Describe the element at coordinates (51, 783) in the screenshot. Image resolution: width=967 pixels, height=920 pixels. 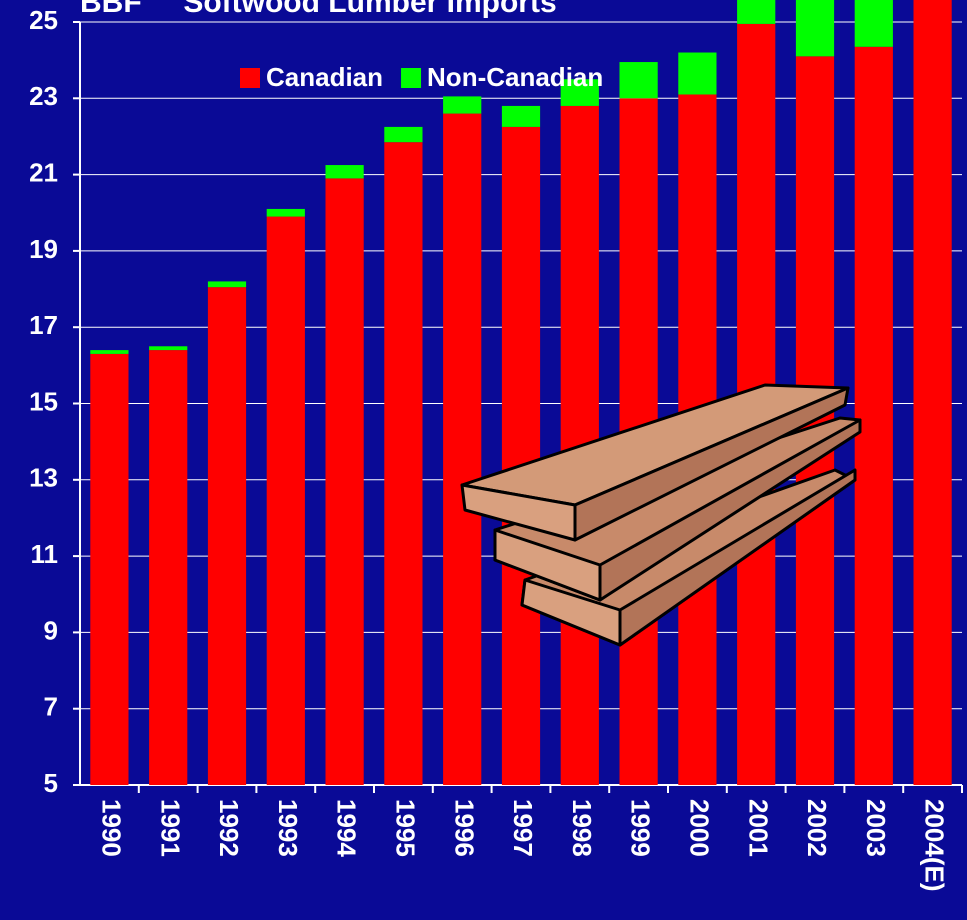
I see `y-tick-label: 5` at that location.